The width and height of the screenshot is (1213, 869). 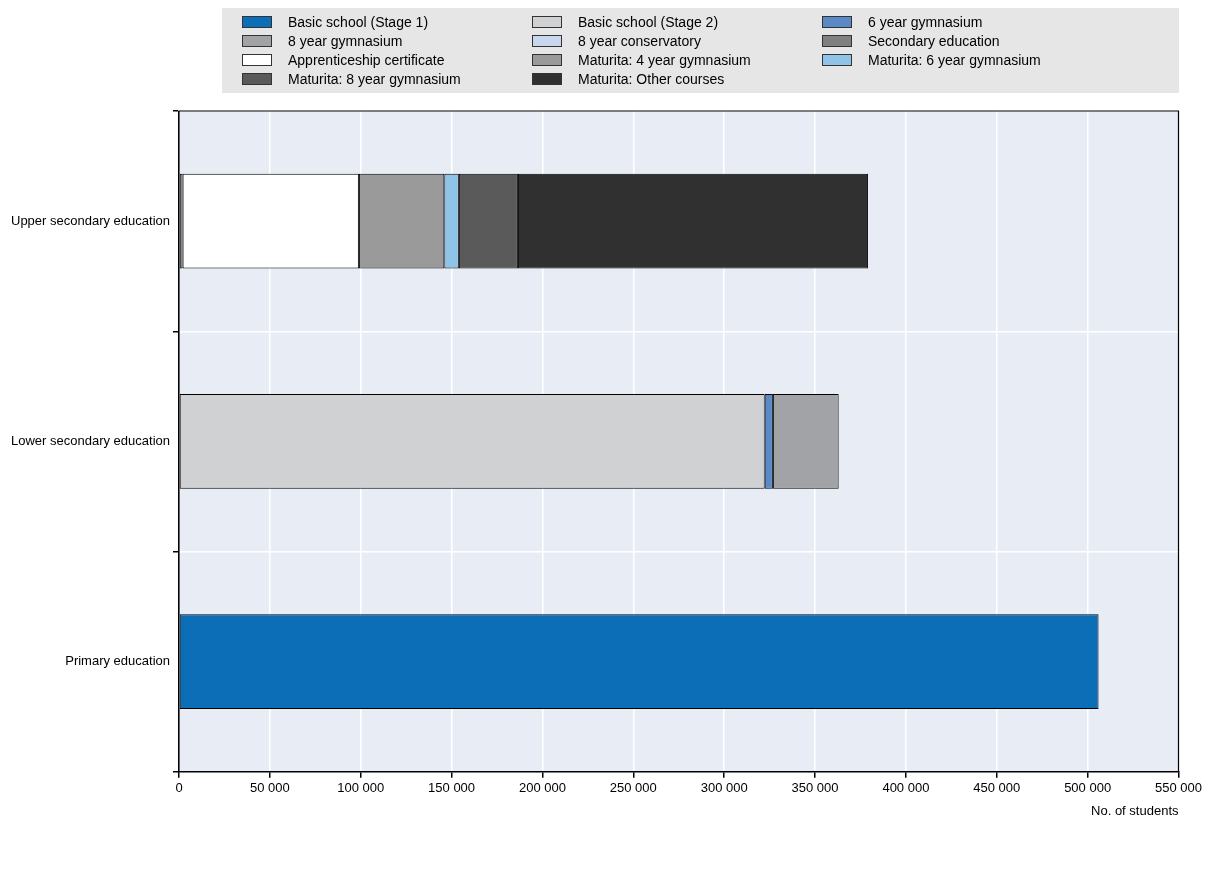 What do you see at coordinates (906, 788) in the screenshot?
I see `x-tick-label: 400 000` at bounding box center [906, 788].